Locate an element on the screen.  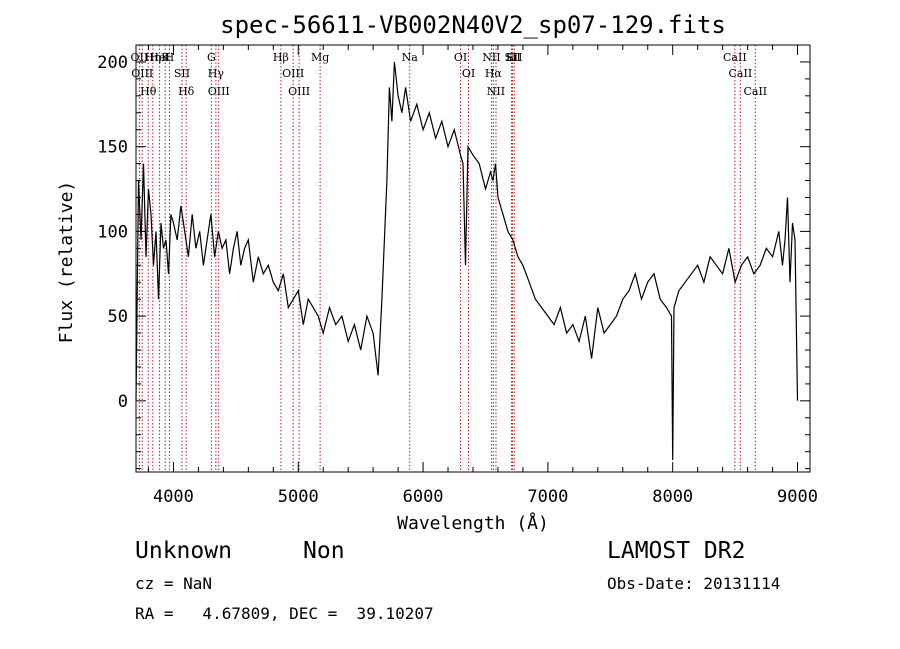
spectral-line-label: Hα is located at coordinates (494, 73).